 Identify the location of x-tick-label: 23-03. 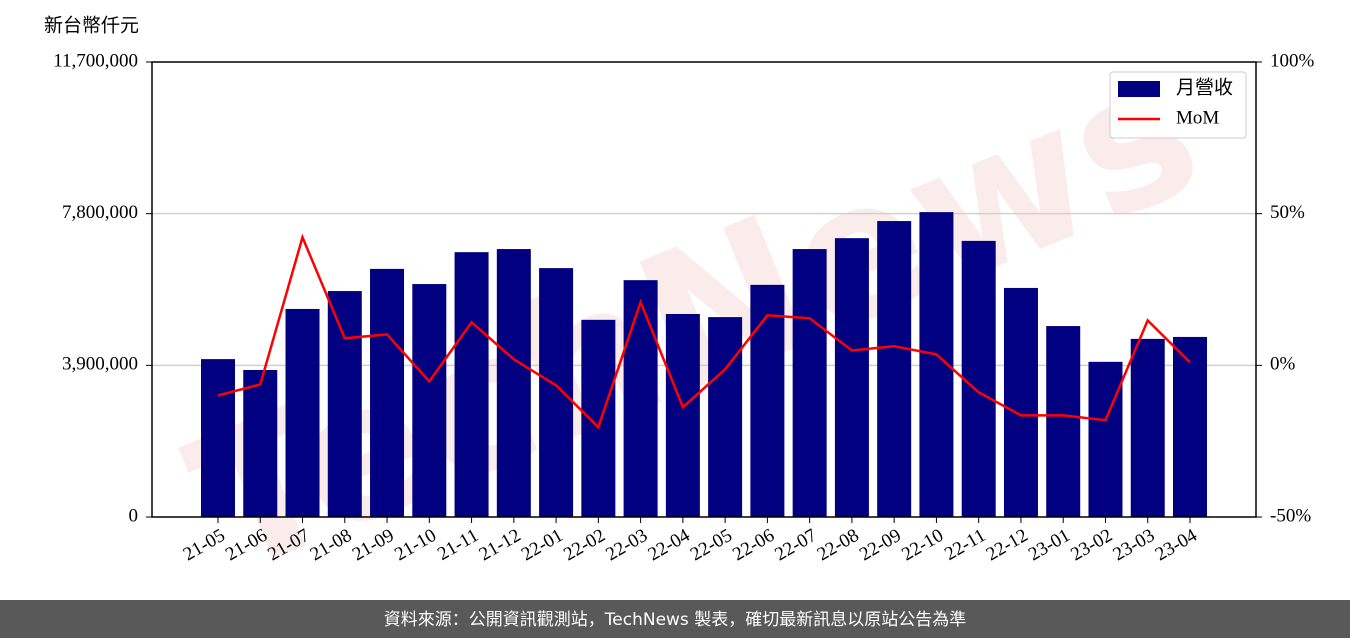
(1134, 545).